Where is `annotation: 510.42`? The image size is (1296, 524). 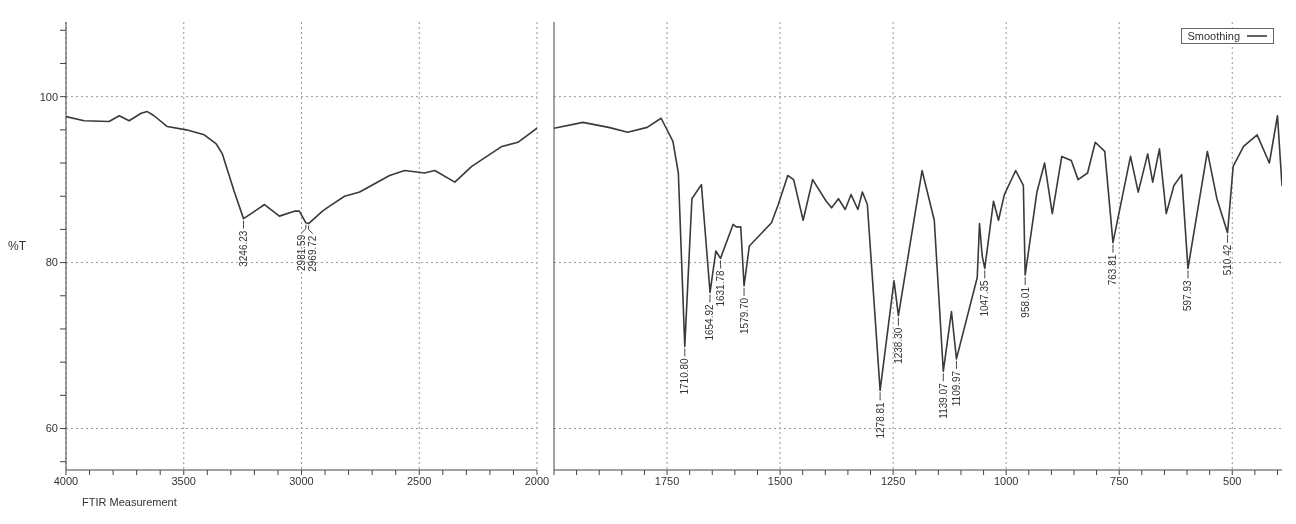
annotation: 510.42 is located at coordinates (1228, 260).